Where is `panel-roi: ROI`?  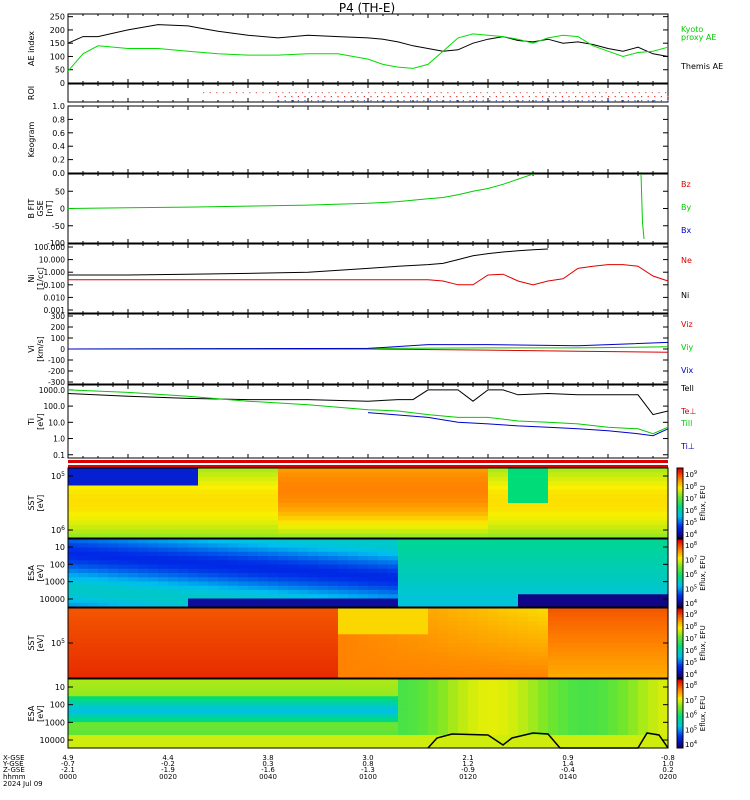
panel-roi: ROI is located at coordinates (348, 93).